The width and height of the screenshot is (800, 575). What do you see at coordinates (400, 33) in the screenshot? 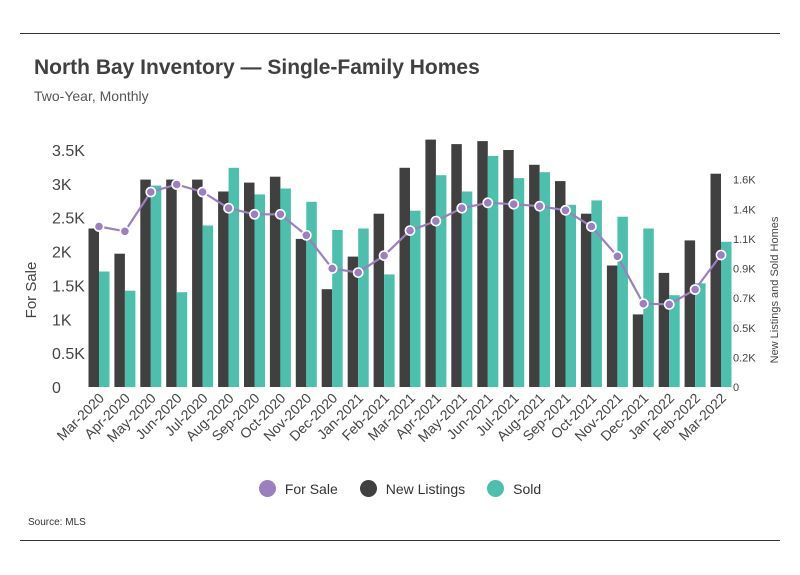
I see `top-rule` at bounding box center [400, 33].